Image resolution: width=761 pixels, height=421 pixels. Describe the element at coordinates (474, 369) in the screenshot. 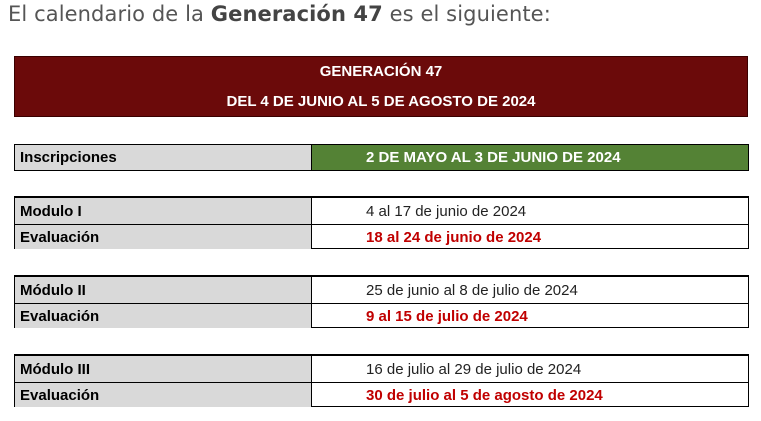

I see `module-dates: 16 de julio al 29 de julio de 2024` at that location.